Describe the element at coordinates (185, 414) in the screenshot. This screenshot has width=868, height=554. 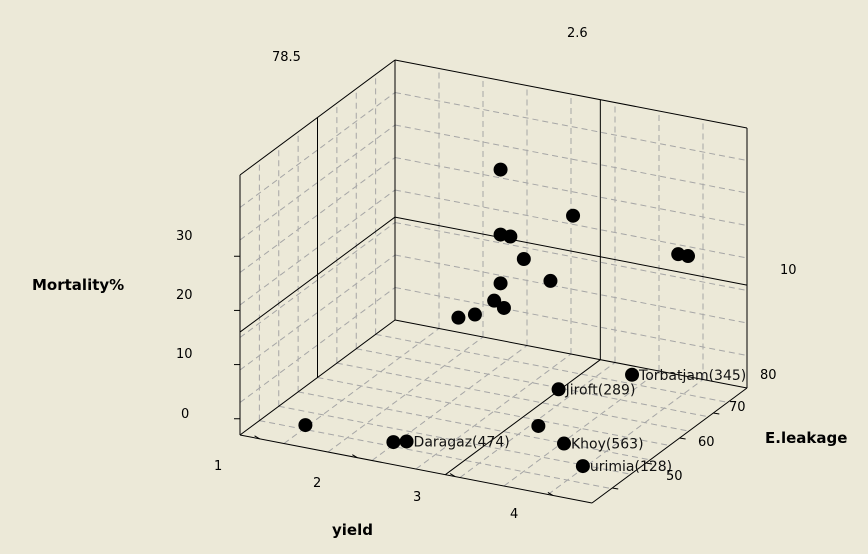
I see `z-tick-label: 0` at that location.